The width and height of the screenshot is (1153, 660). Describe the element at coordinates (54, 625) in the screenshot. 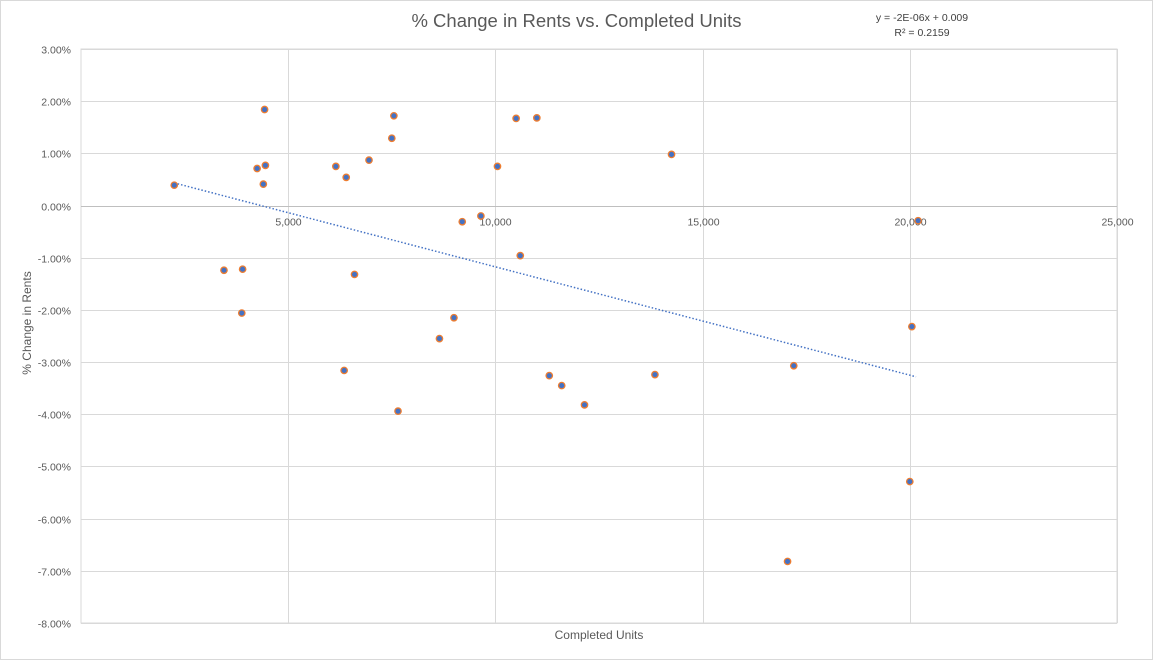

I see `y-tick-label: -8.00%` at that location.